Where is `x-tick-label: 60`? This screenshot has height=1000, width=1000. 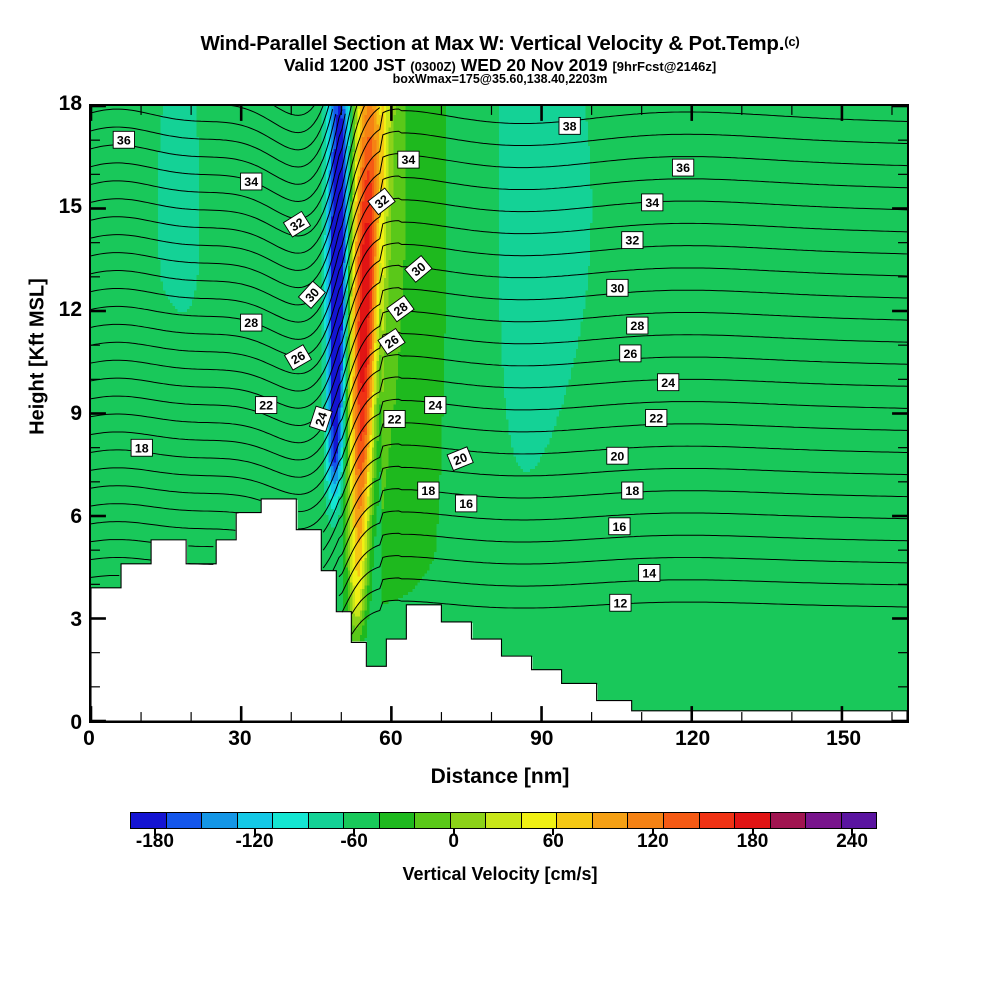 x-tick-label: 60 is located at coordinates (391, 738).